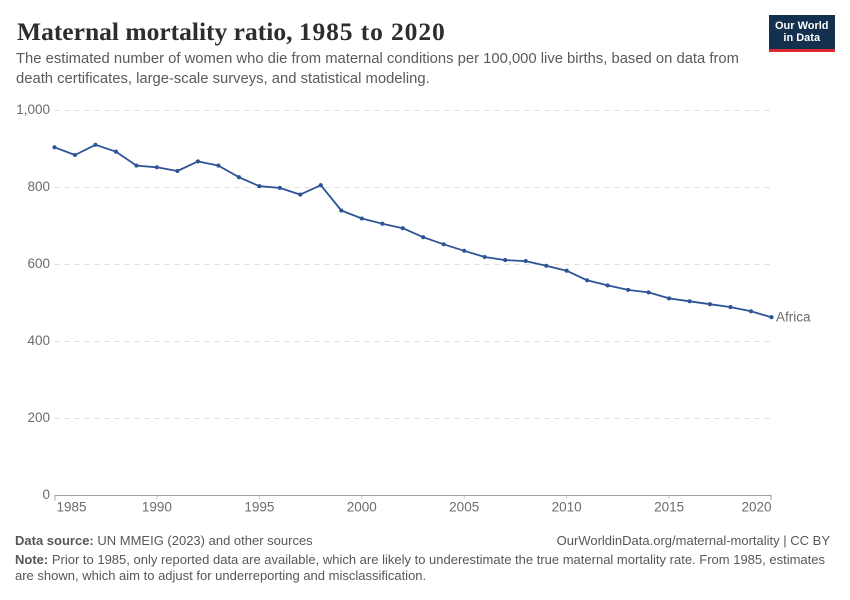 The width and height of the screenshot is (850, 600). I want to click on svg-text: 1995, so click(259, 507).